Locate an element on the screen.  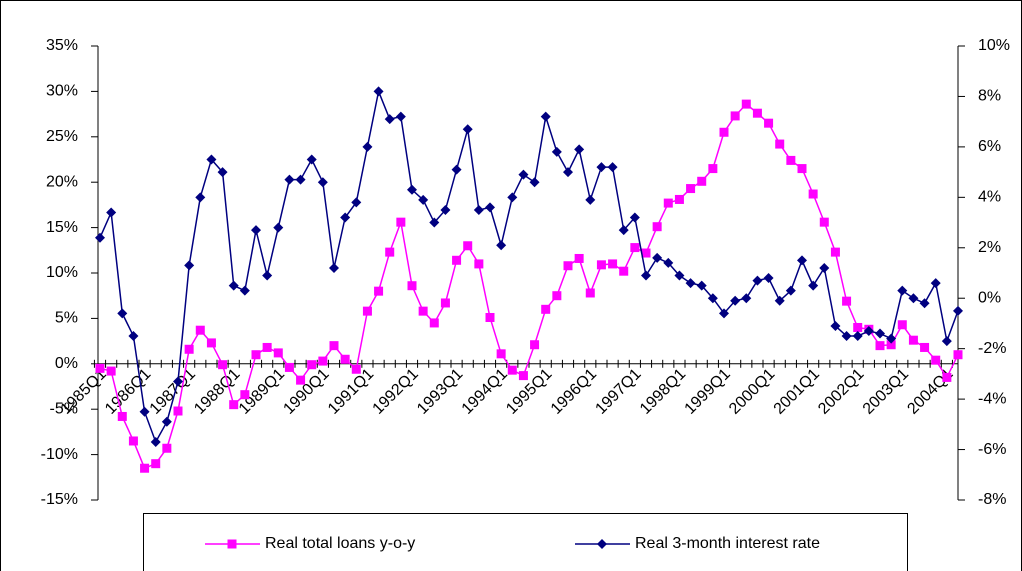
y2-tick-label: 8% is located at coordinates (989, 96).